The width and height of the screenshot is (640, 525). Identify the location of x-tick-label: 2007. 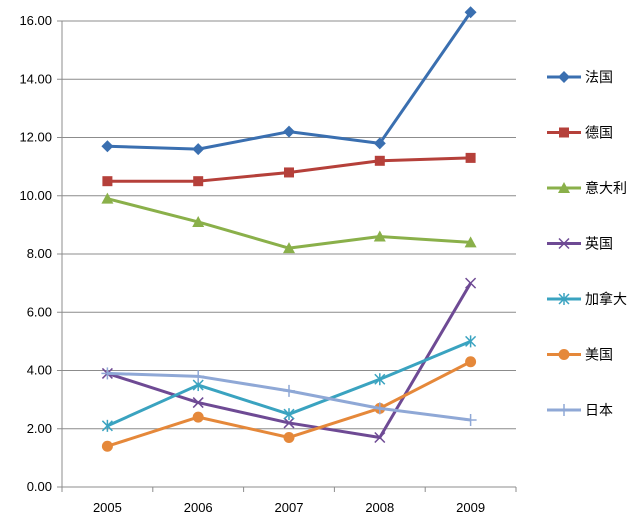
(289, 507).